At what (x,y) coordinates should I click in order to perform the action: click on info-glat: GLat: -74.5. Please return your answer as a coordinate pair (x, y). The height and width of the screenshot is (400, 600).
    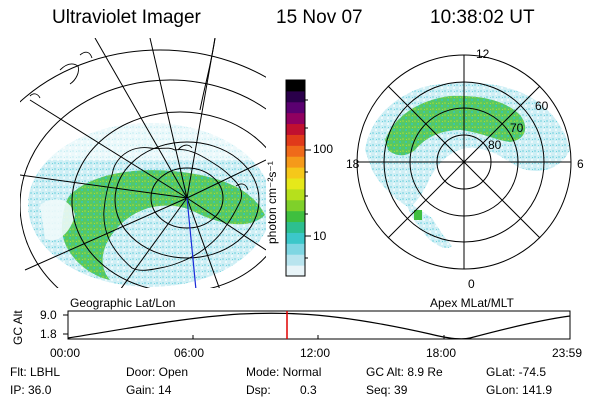
    Looking at the image, I should click on (516, 372).